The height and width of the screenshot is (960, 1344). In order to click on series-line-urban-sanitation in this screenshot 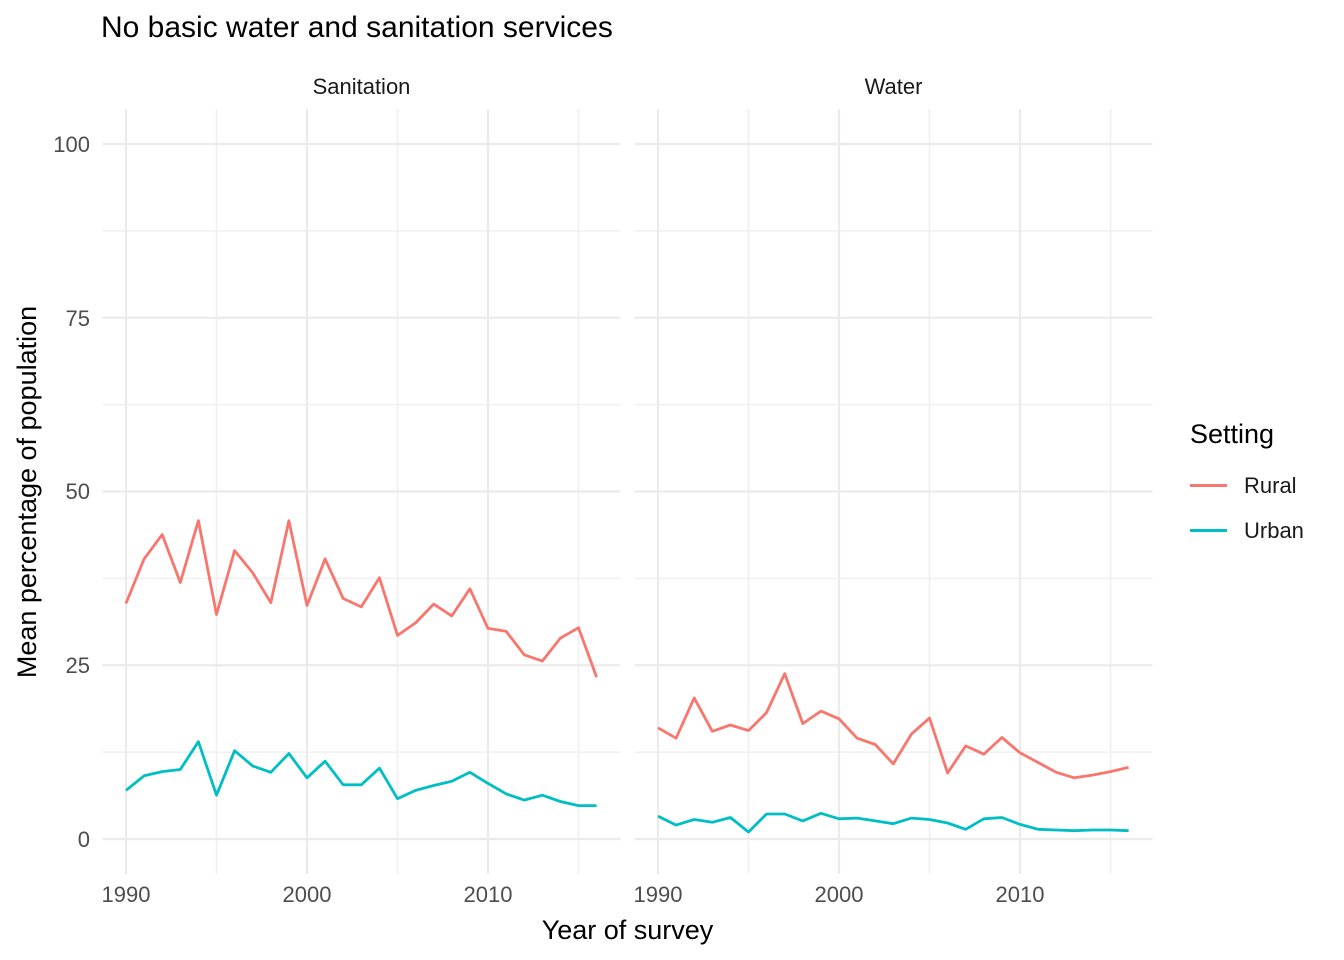, I will do `click(361, 773)`.